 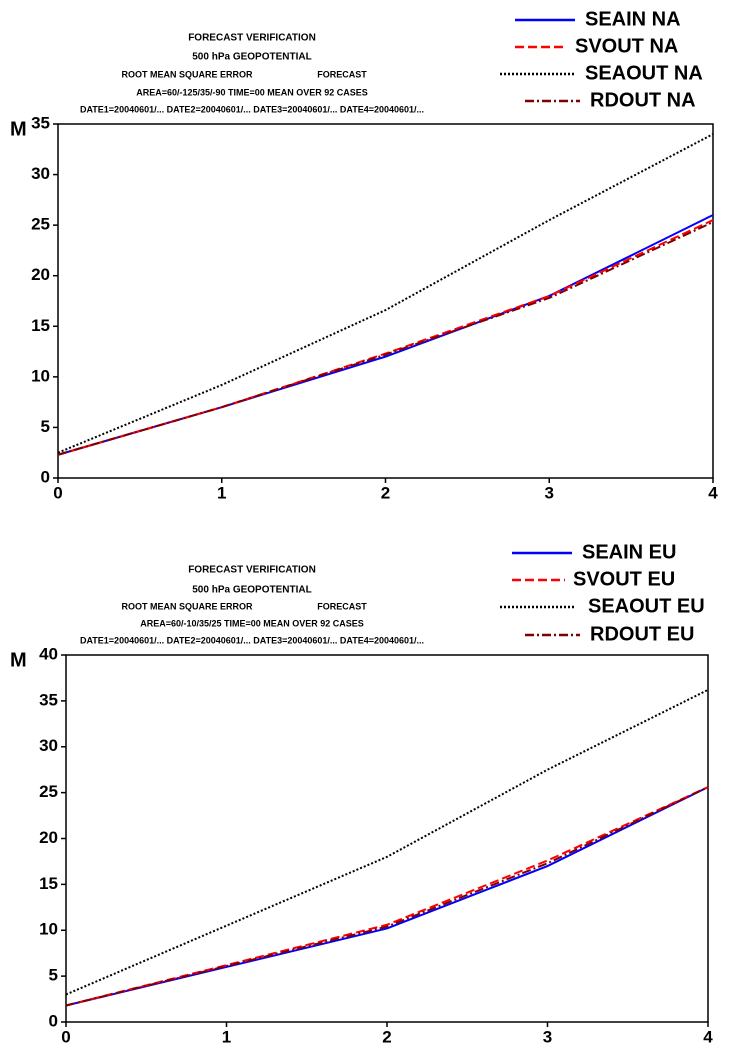 I want to click on legend-label: RDOUT EU, so click(x=642, y=634).